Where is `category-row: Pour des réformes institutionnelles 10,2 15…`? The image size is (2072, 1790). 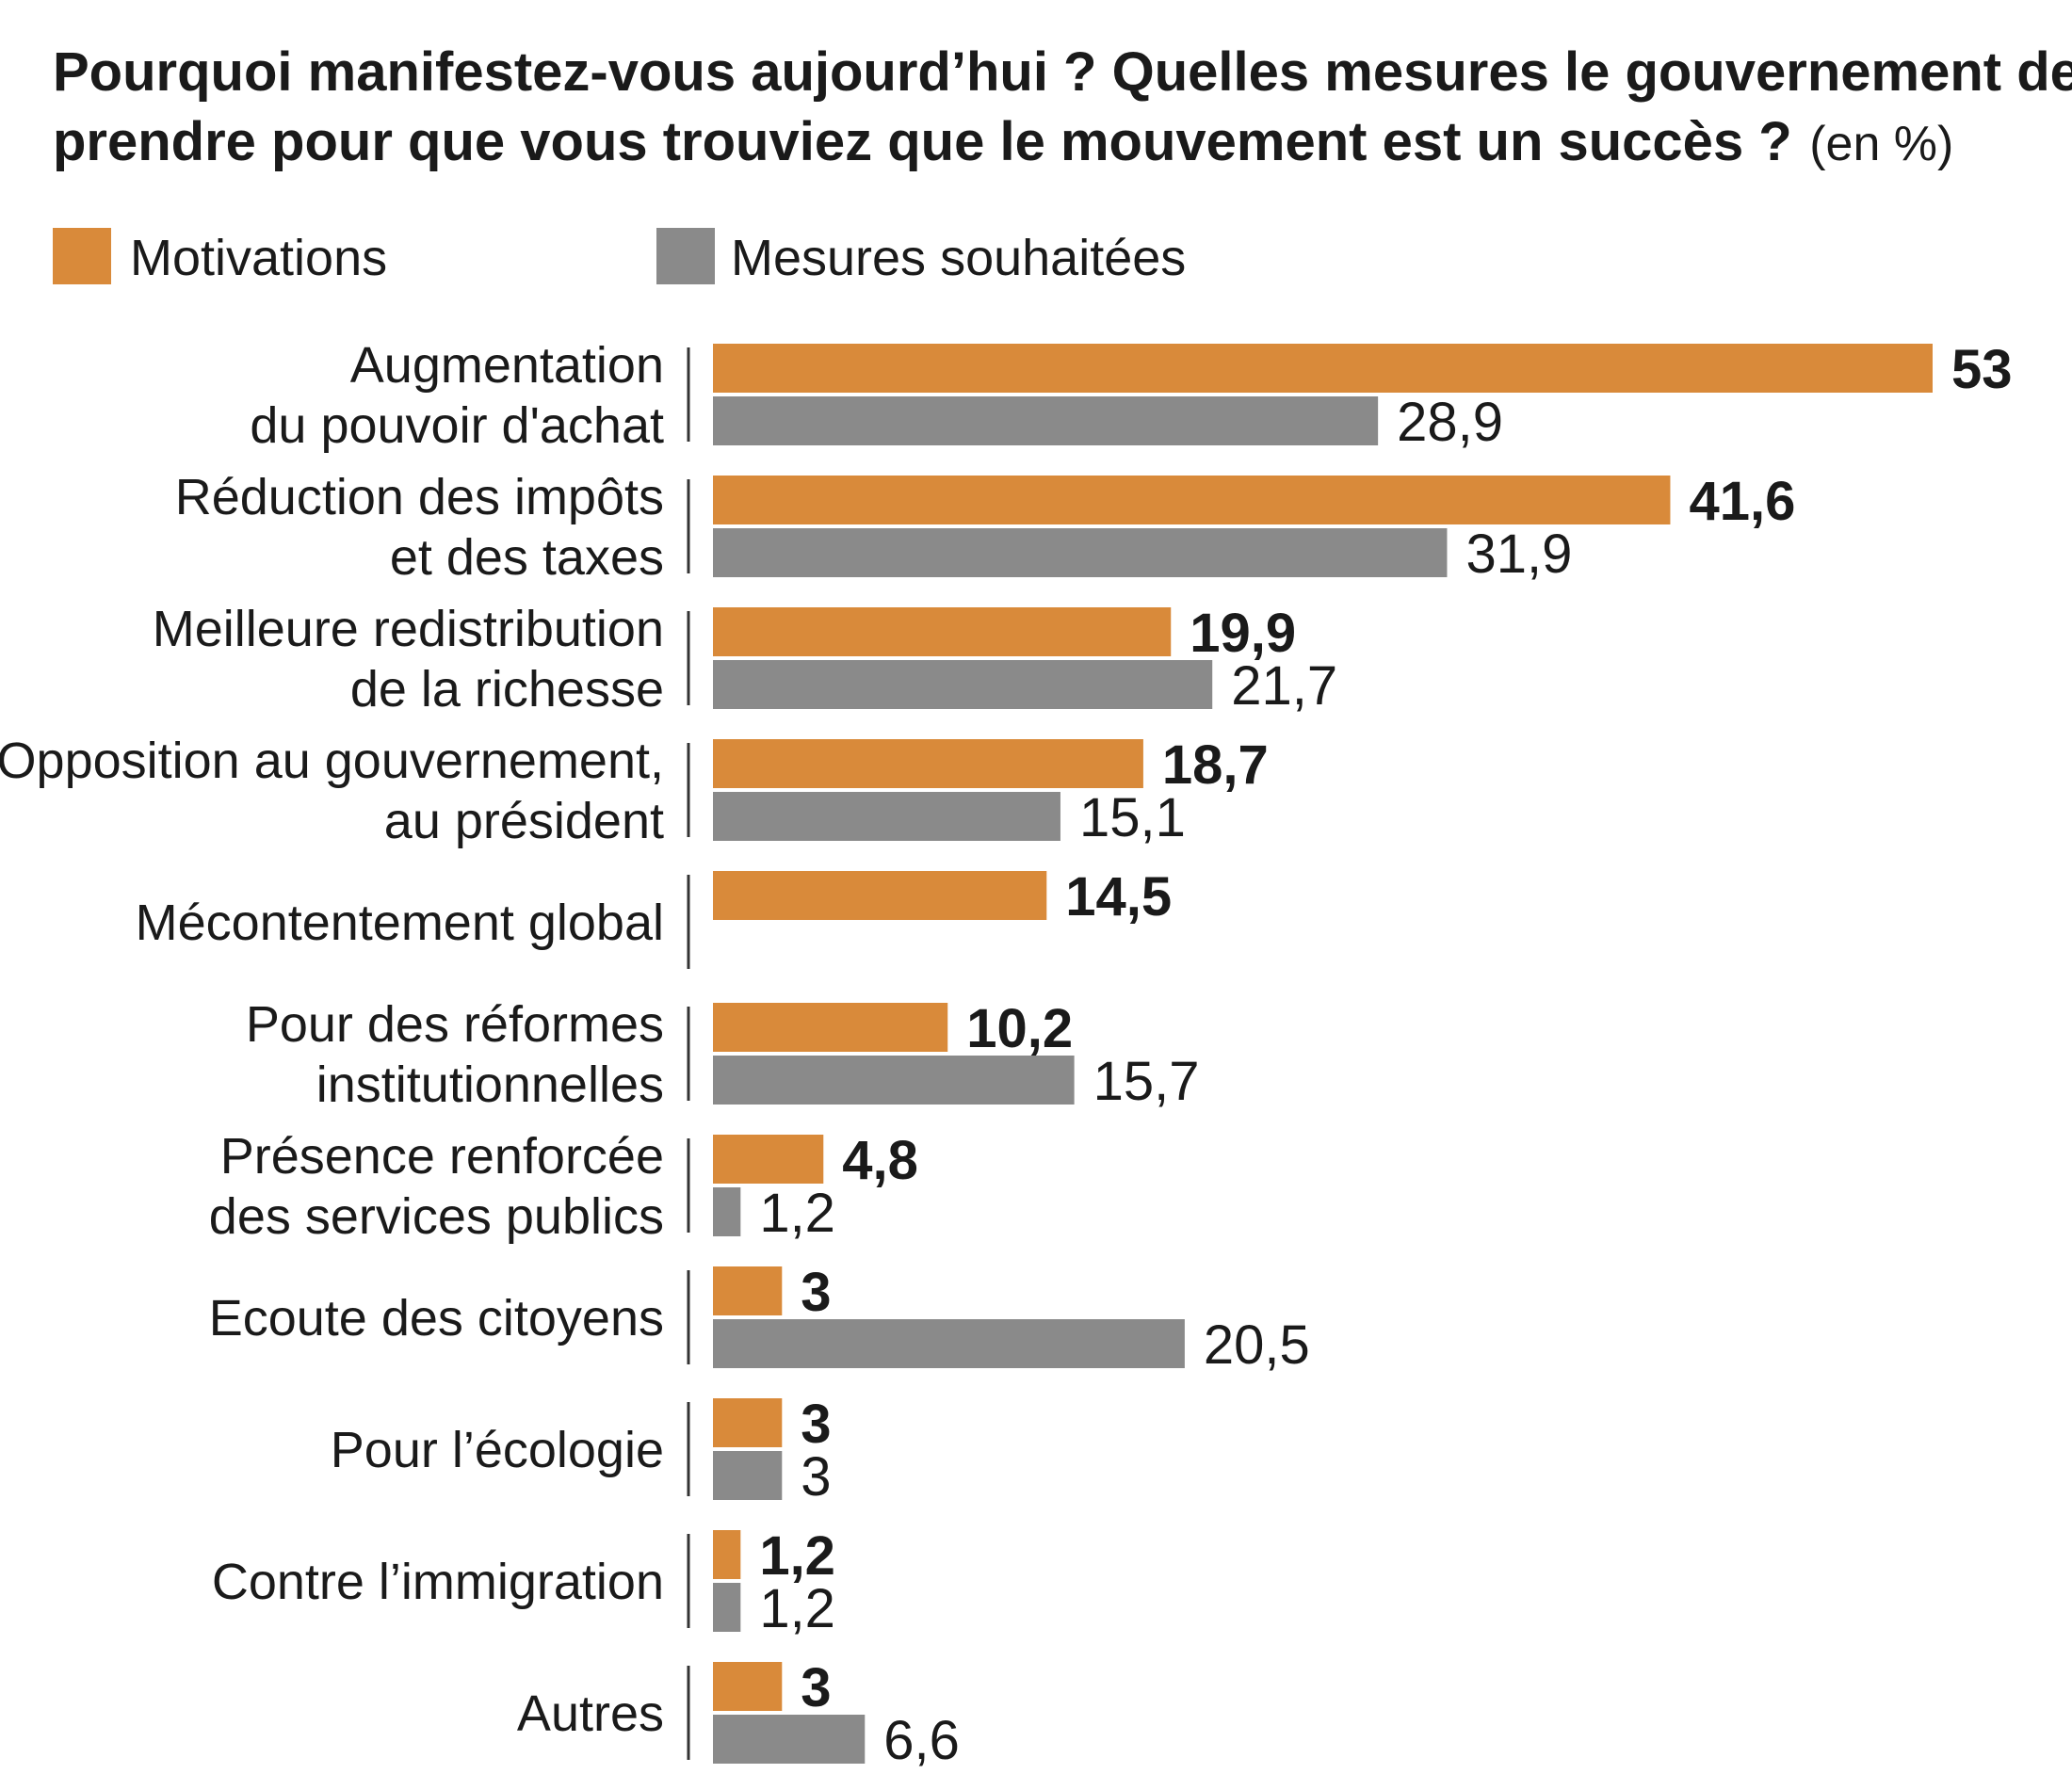
category-row: Pour des réformes institutionnelles 10,2 15… is located at coordinates (723, 1054).